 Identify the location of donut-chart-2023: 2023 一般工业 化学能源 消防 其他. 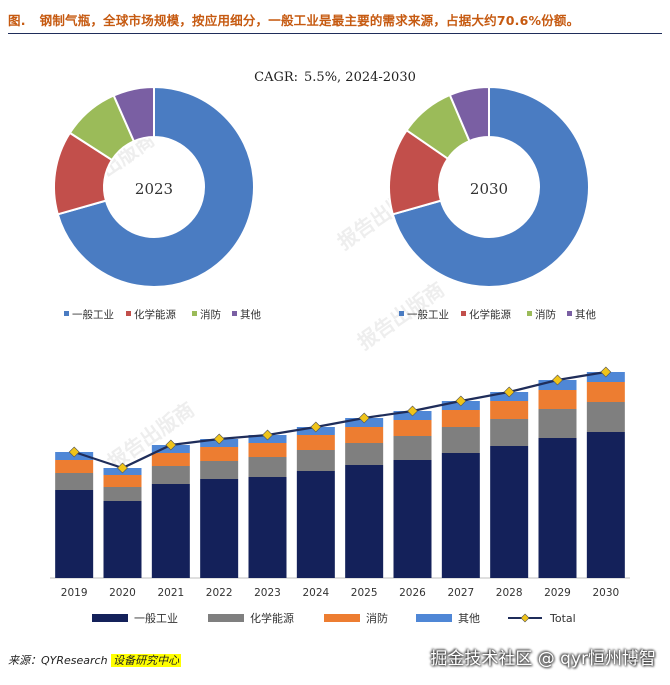
(157, 203).